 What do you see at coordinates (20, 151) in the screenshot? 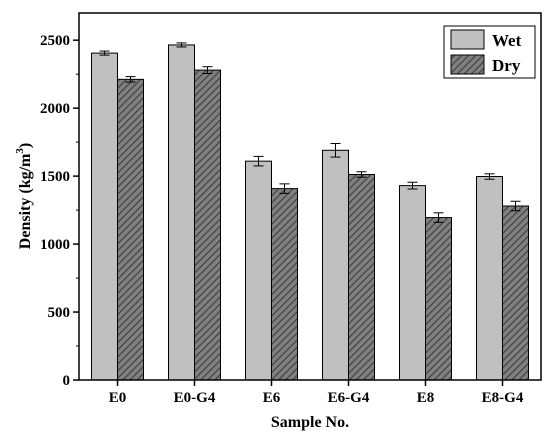
I see `y-axis-title-superscript: 3` at bounding box center [20, 151].